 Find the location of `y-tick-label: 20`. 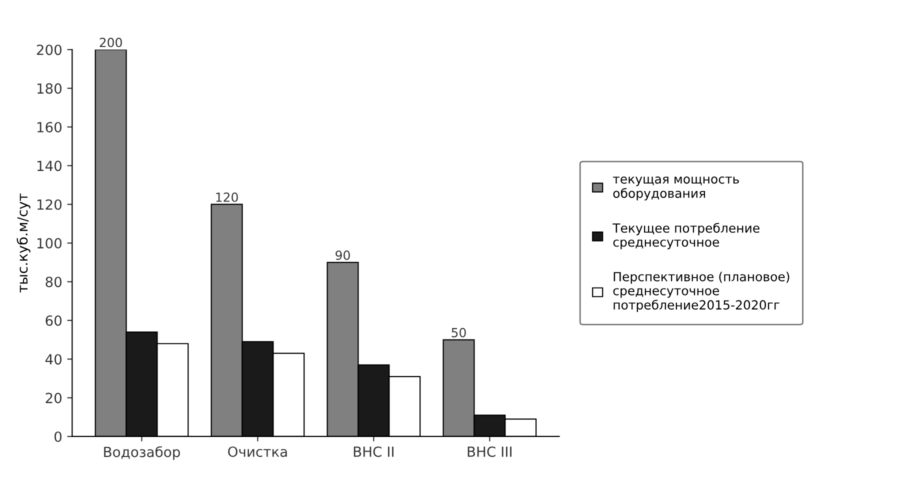

y-tick-label: 20 is located at coordinates (54, 398).